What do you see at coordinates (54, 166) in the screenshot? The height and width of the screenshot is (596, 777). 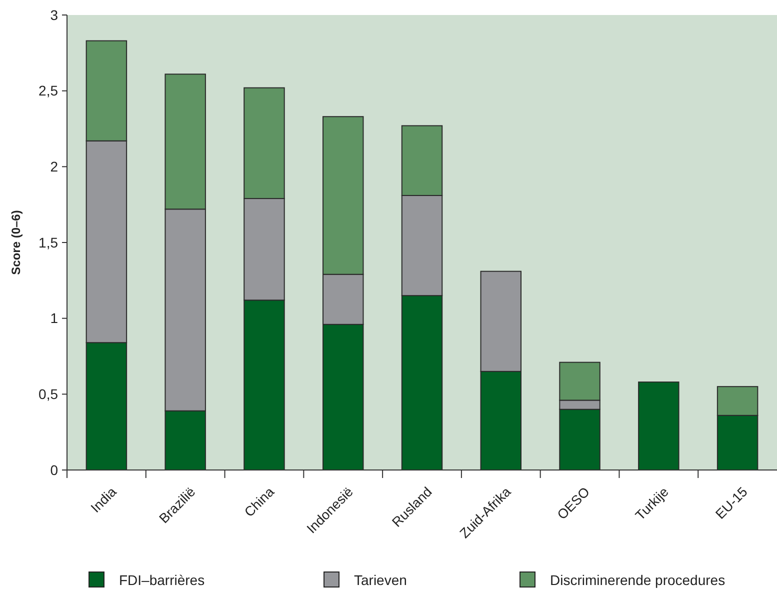 I see `y-tick-label: 2` at bounding box center [54, 166].